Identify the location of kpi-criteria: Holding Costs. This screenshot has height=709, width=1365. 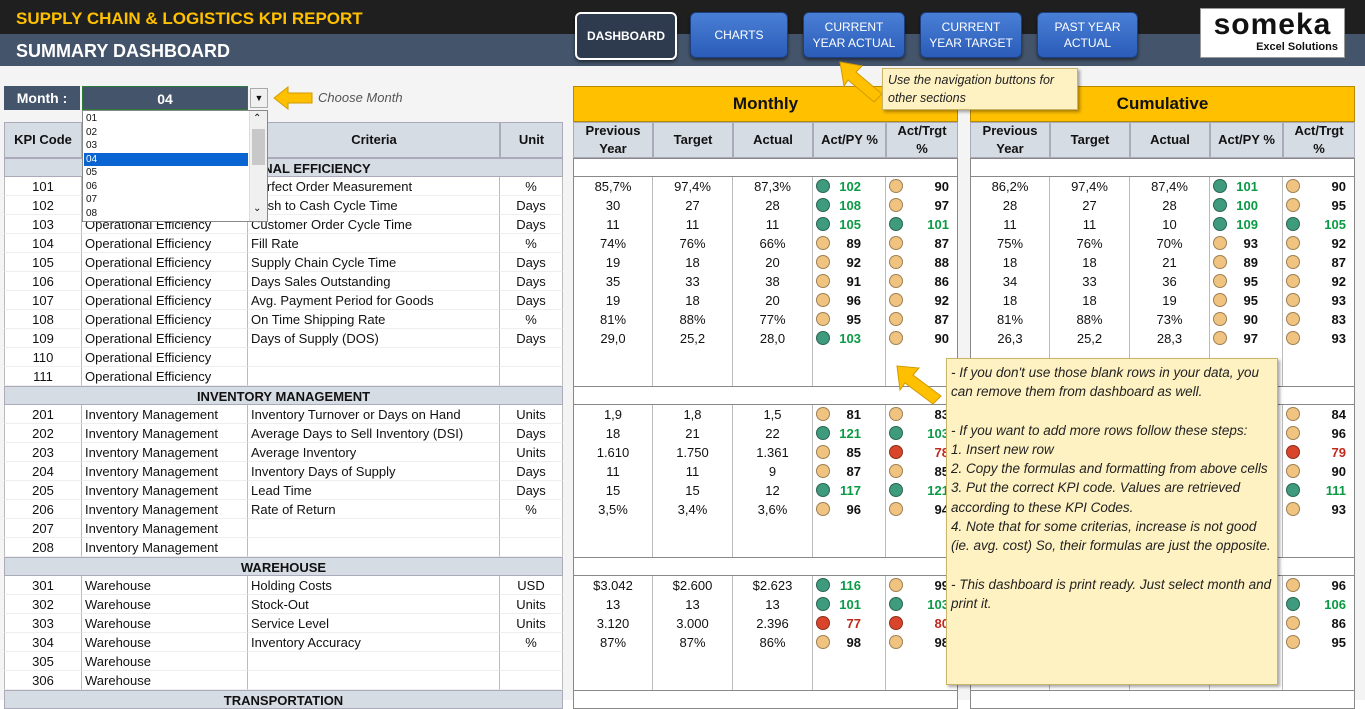
(374, 585).